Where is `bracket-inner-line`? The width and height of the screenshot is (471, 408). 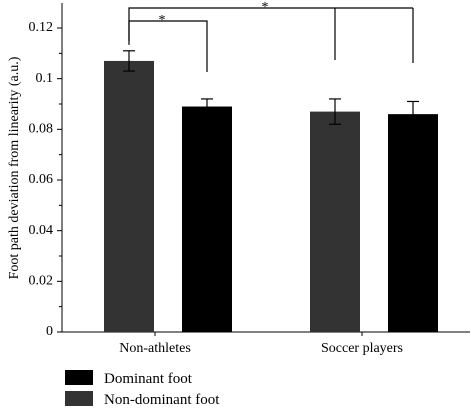 bracket-inner-line is located at coordinates (168, 46).